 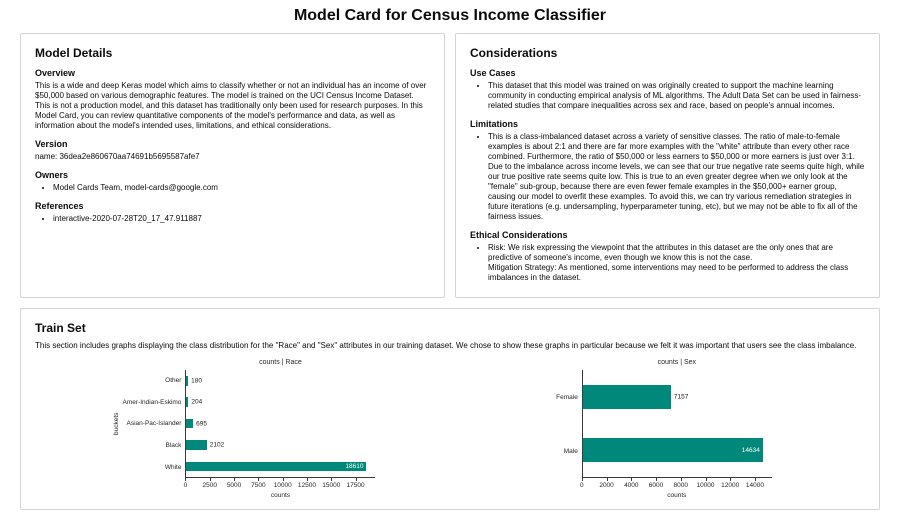 What do you see at coordinates (74, 53) in the screenshot?
I see `model-details-title: Model Details` at bounding box center [74, 53].